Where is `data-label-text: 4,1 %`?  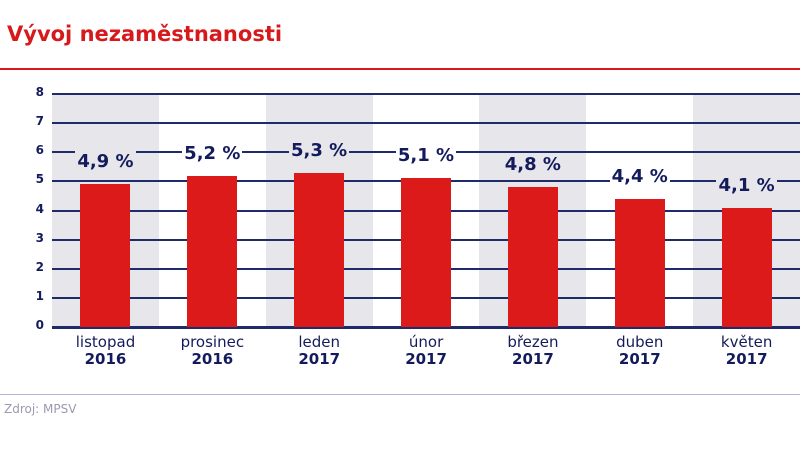 data-label-text: 4,1 % is located at coordinates (746, 185).